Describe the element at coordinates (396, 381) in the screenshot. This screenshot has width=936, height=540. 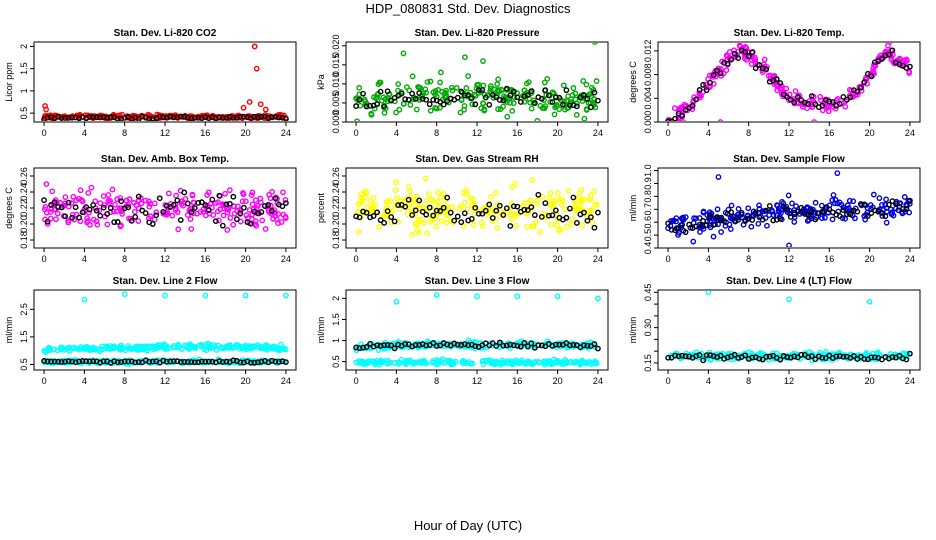
I see `x-tick-label: 4` at that location.